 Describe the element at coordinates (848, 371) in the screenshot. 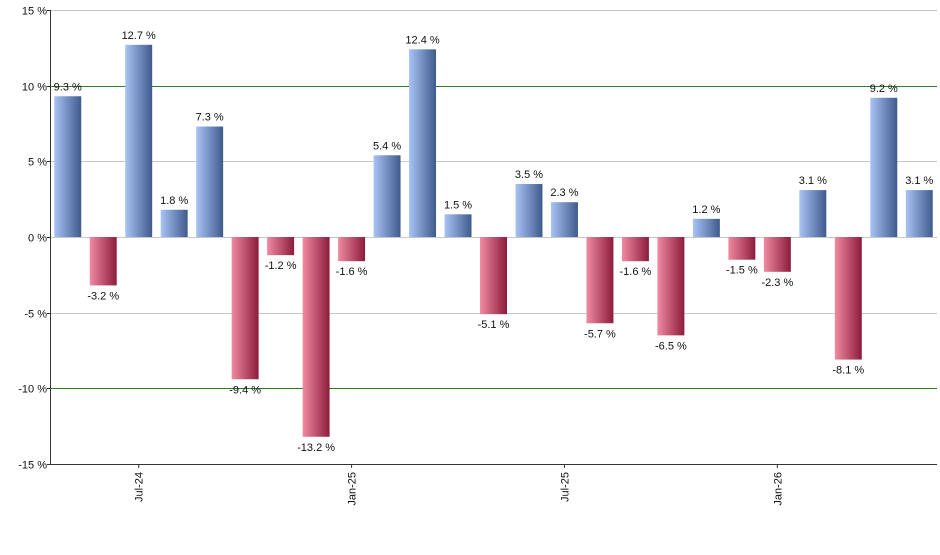

I see `bar-value-label: -8.1 %` at that location.